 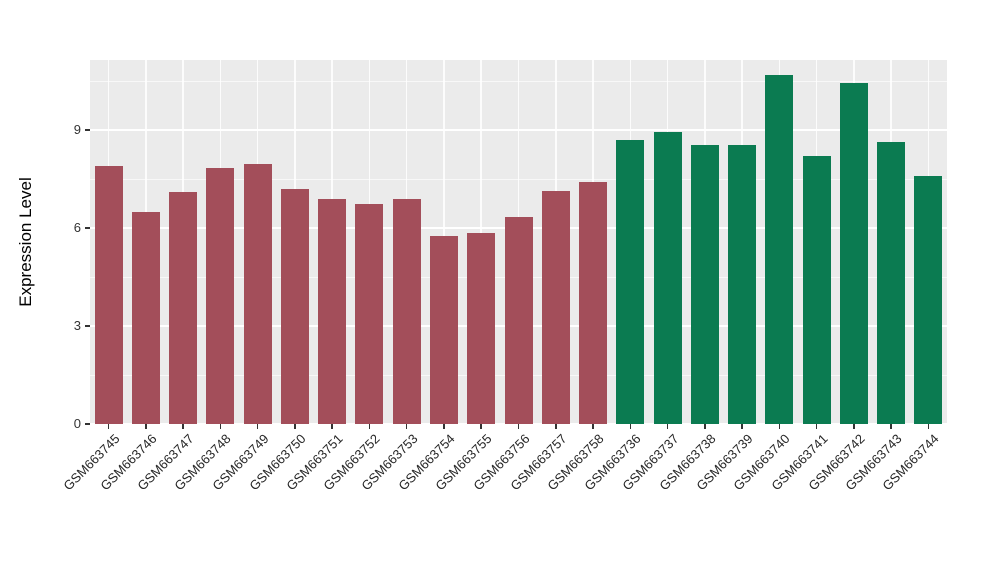 What do you see at coordinates (799, 462) in the screenshot?
I see `x-tick-label-text: GSM663741` at bounding box center [799, 462].